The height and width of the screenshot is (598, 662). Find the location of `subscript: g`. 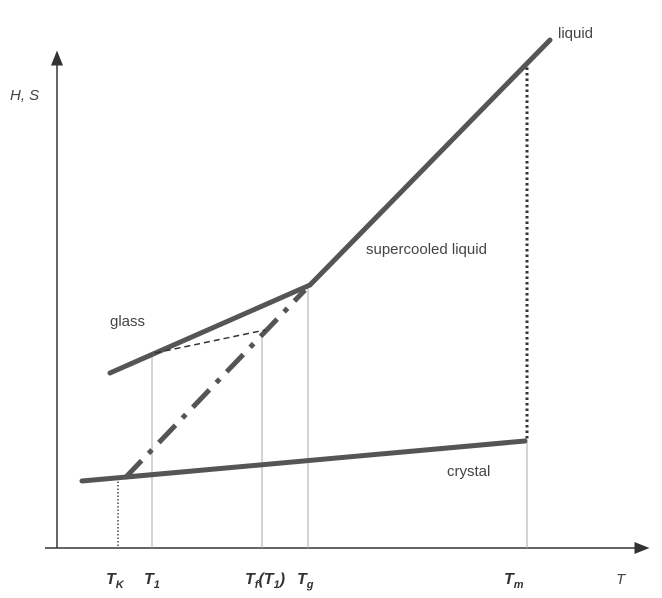

subscript: g is located at coordinates (310, 585).